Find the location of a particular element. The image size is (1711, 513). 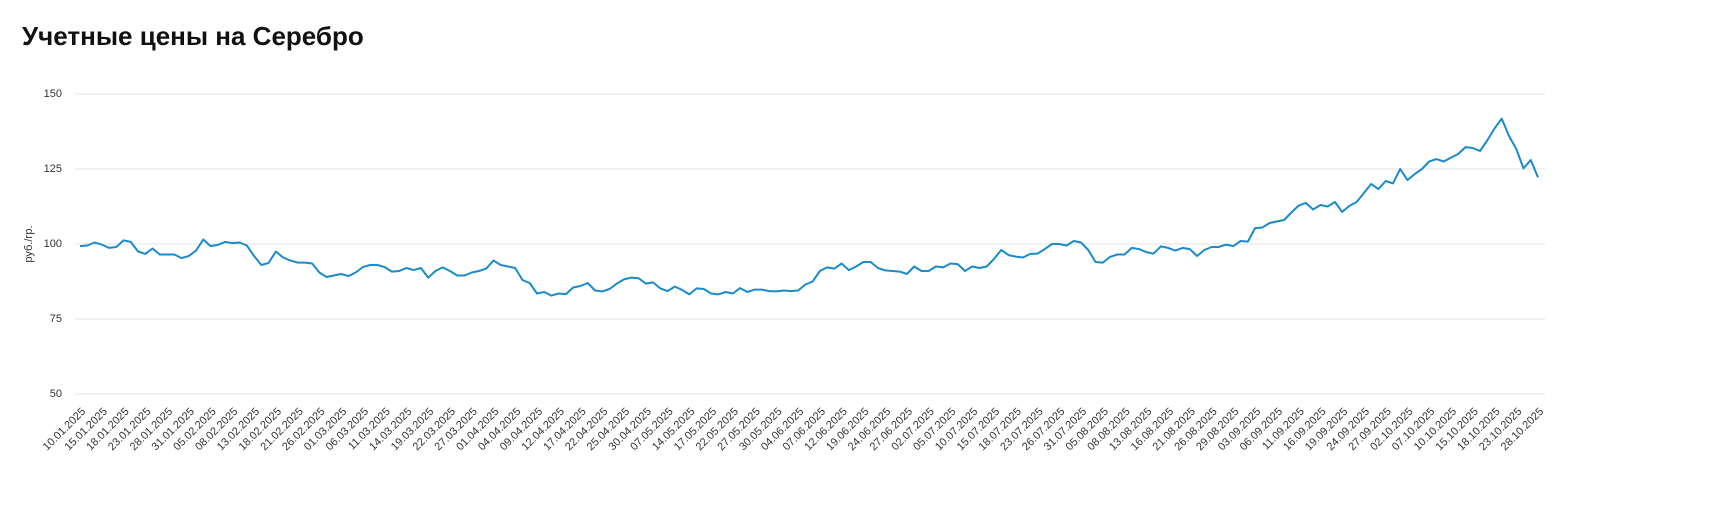

chart-title: Учетные цены на Серебро is located at coordinates (193, 36).